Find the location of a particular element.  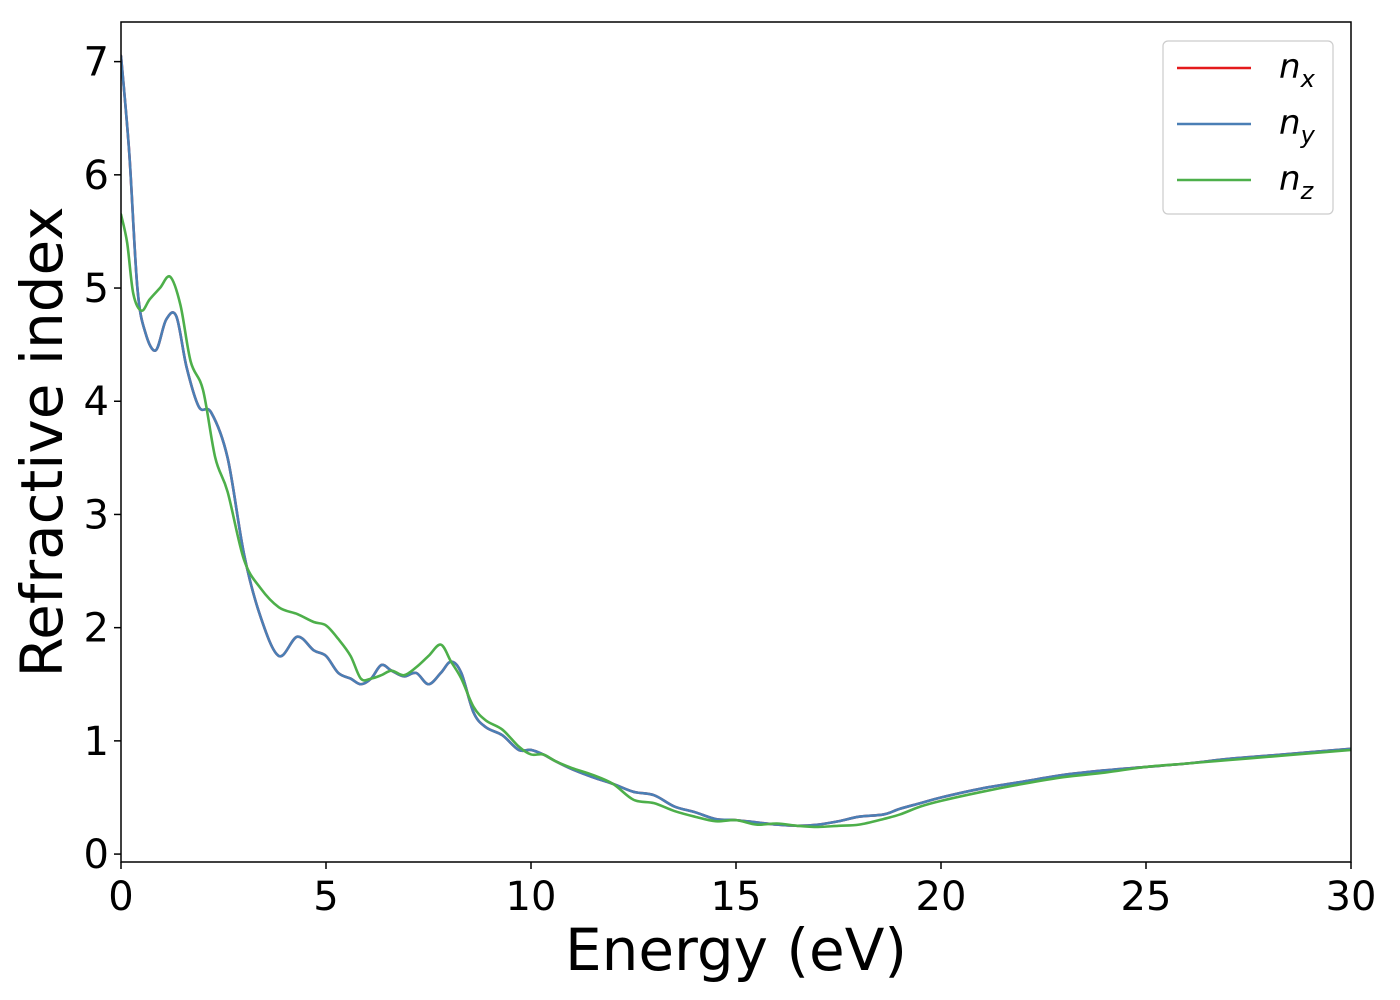

y-tick-label: 1 is located at coordinates (96, 742).